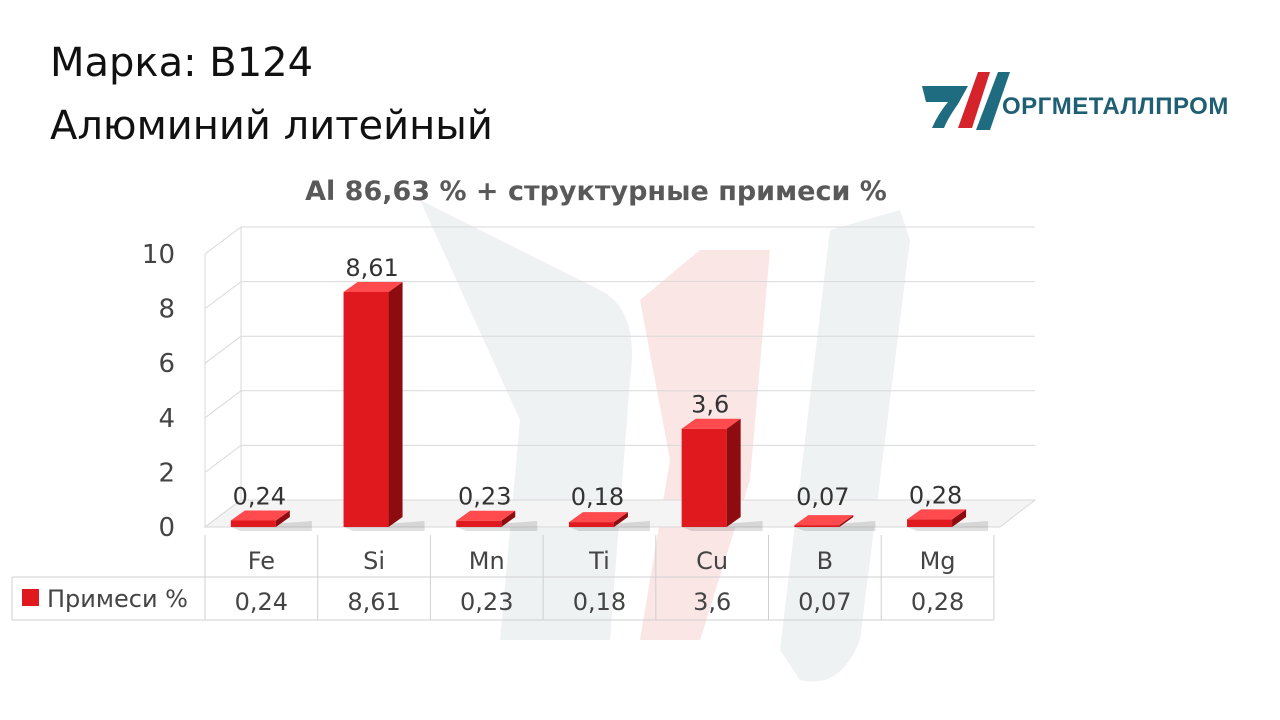 Image resolution: width=1280 pixels, height=720 pixels. What do you see at coordinates (166, 473) in the screenshot?
I see `y-tick-label: 2` at bounding box center [166, 473].